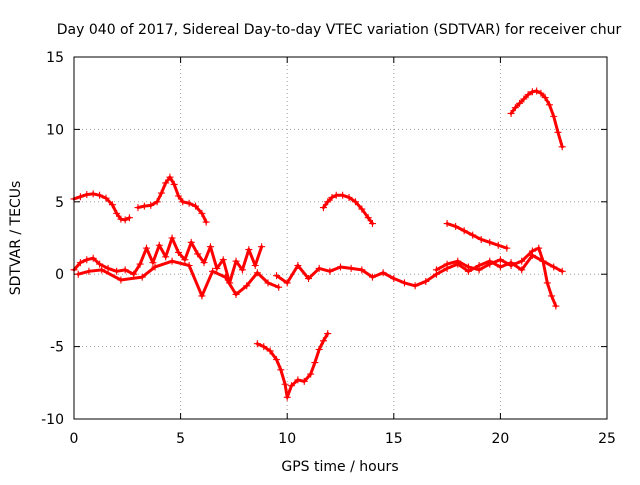 Image resolution: width=640 pixels, height=485 pixels. What do you see at coordinates (52, 420) in the screenshot?
I see `y-tick-label: -10` at bounding box center [52, 420].